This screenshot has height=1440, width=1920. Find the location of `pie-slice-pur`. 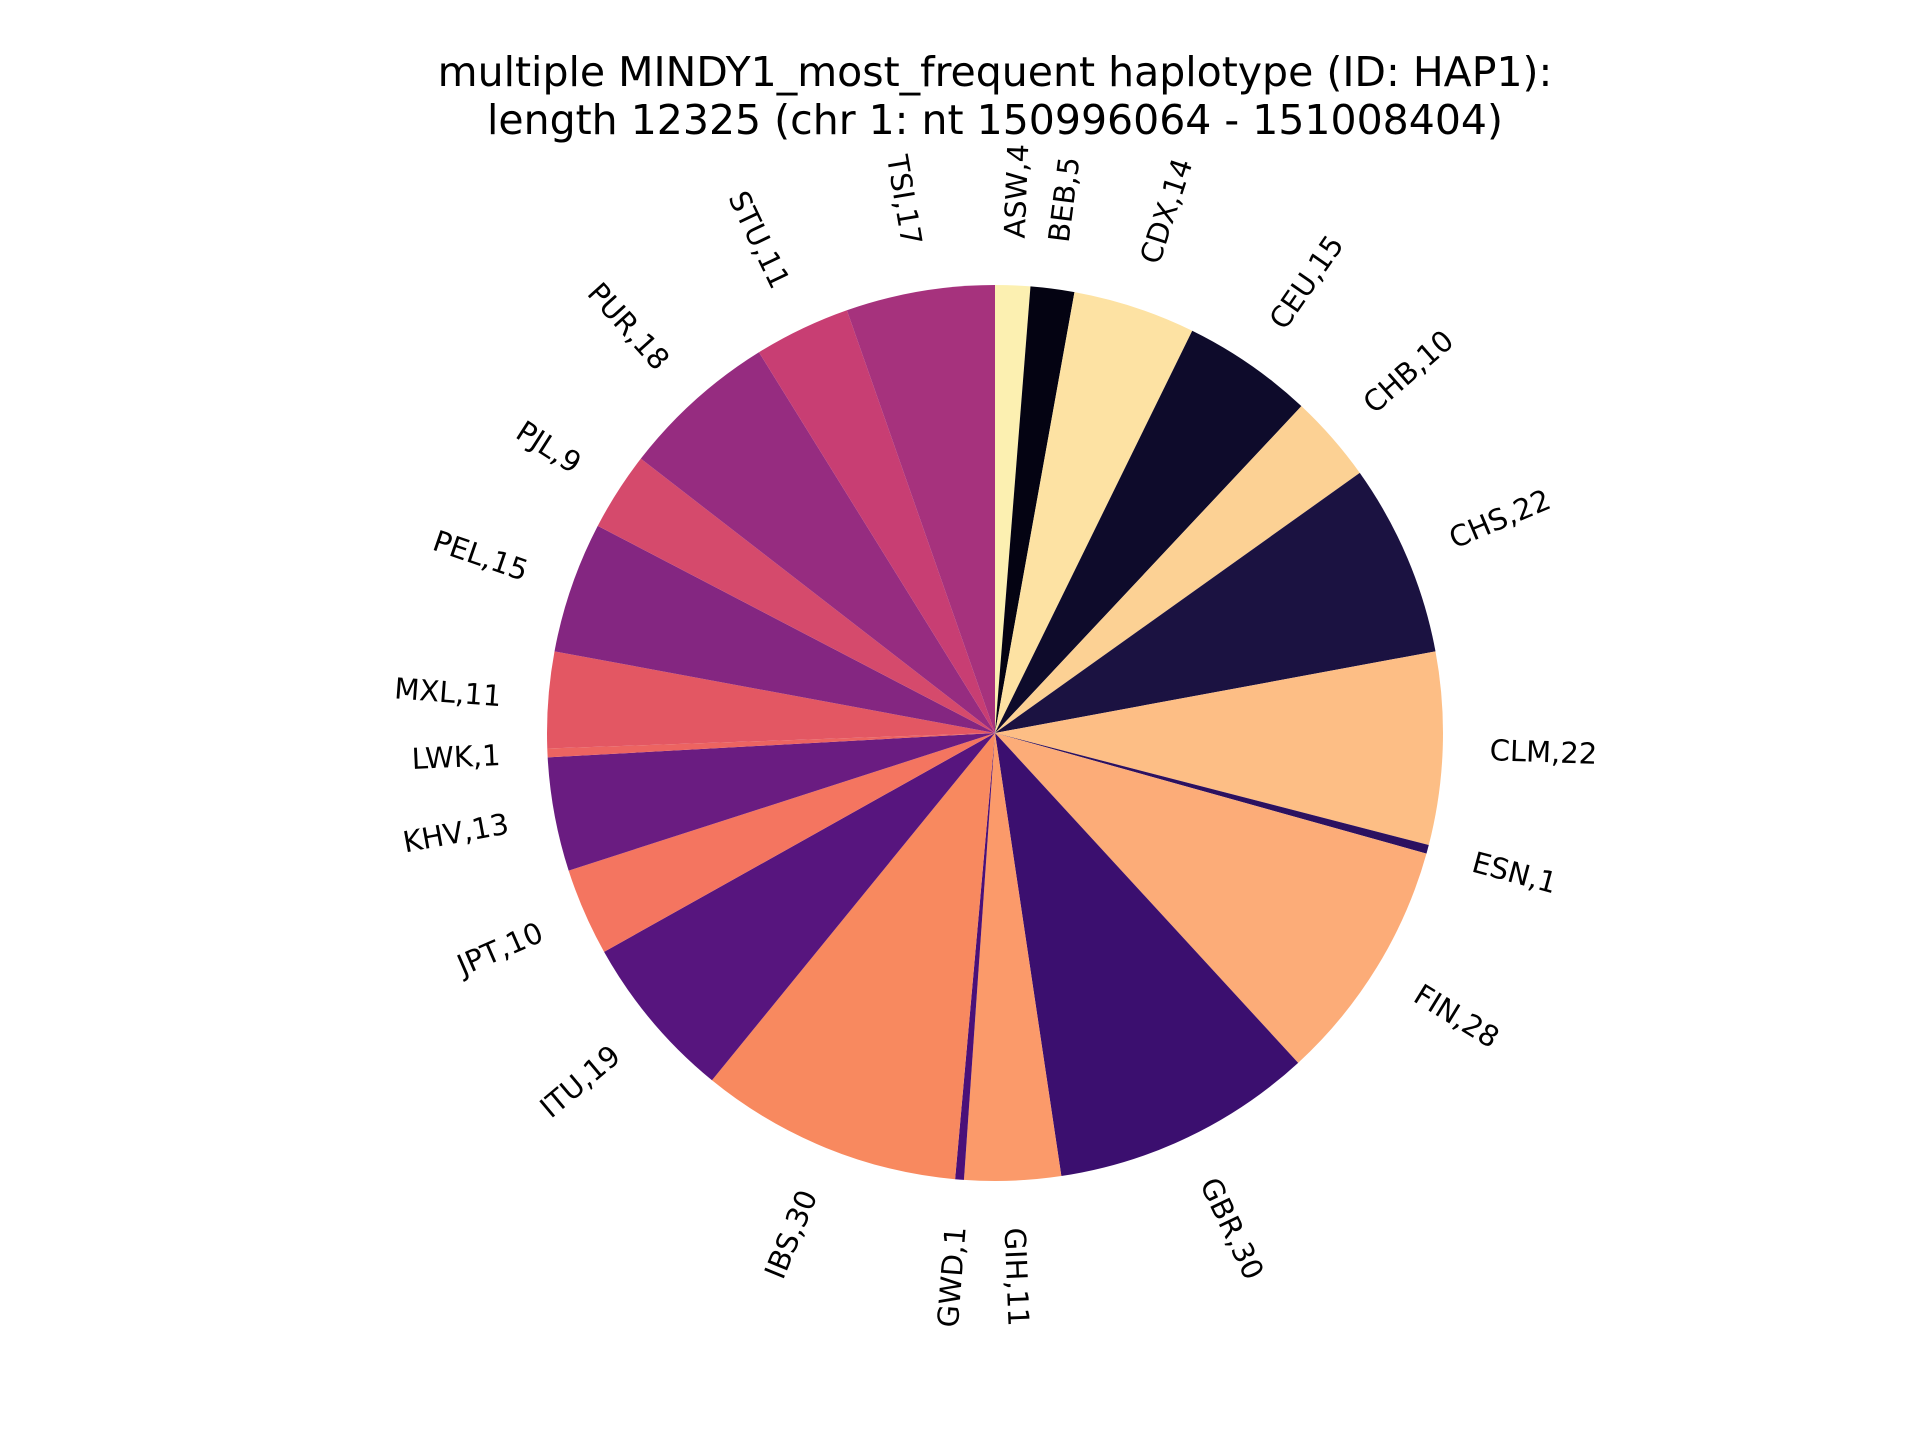

pie-slice-pur is located at coordinates (817, 542).